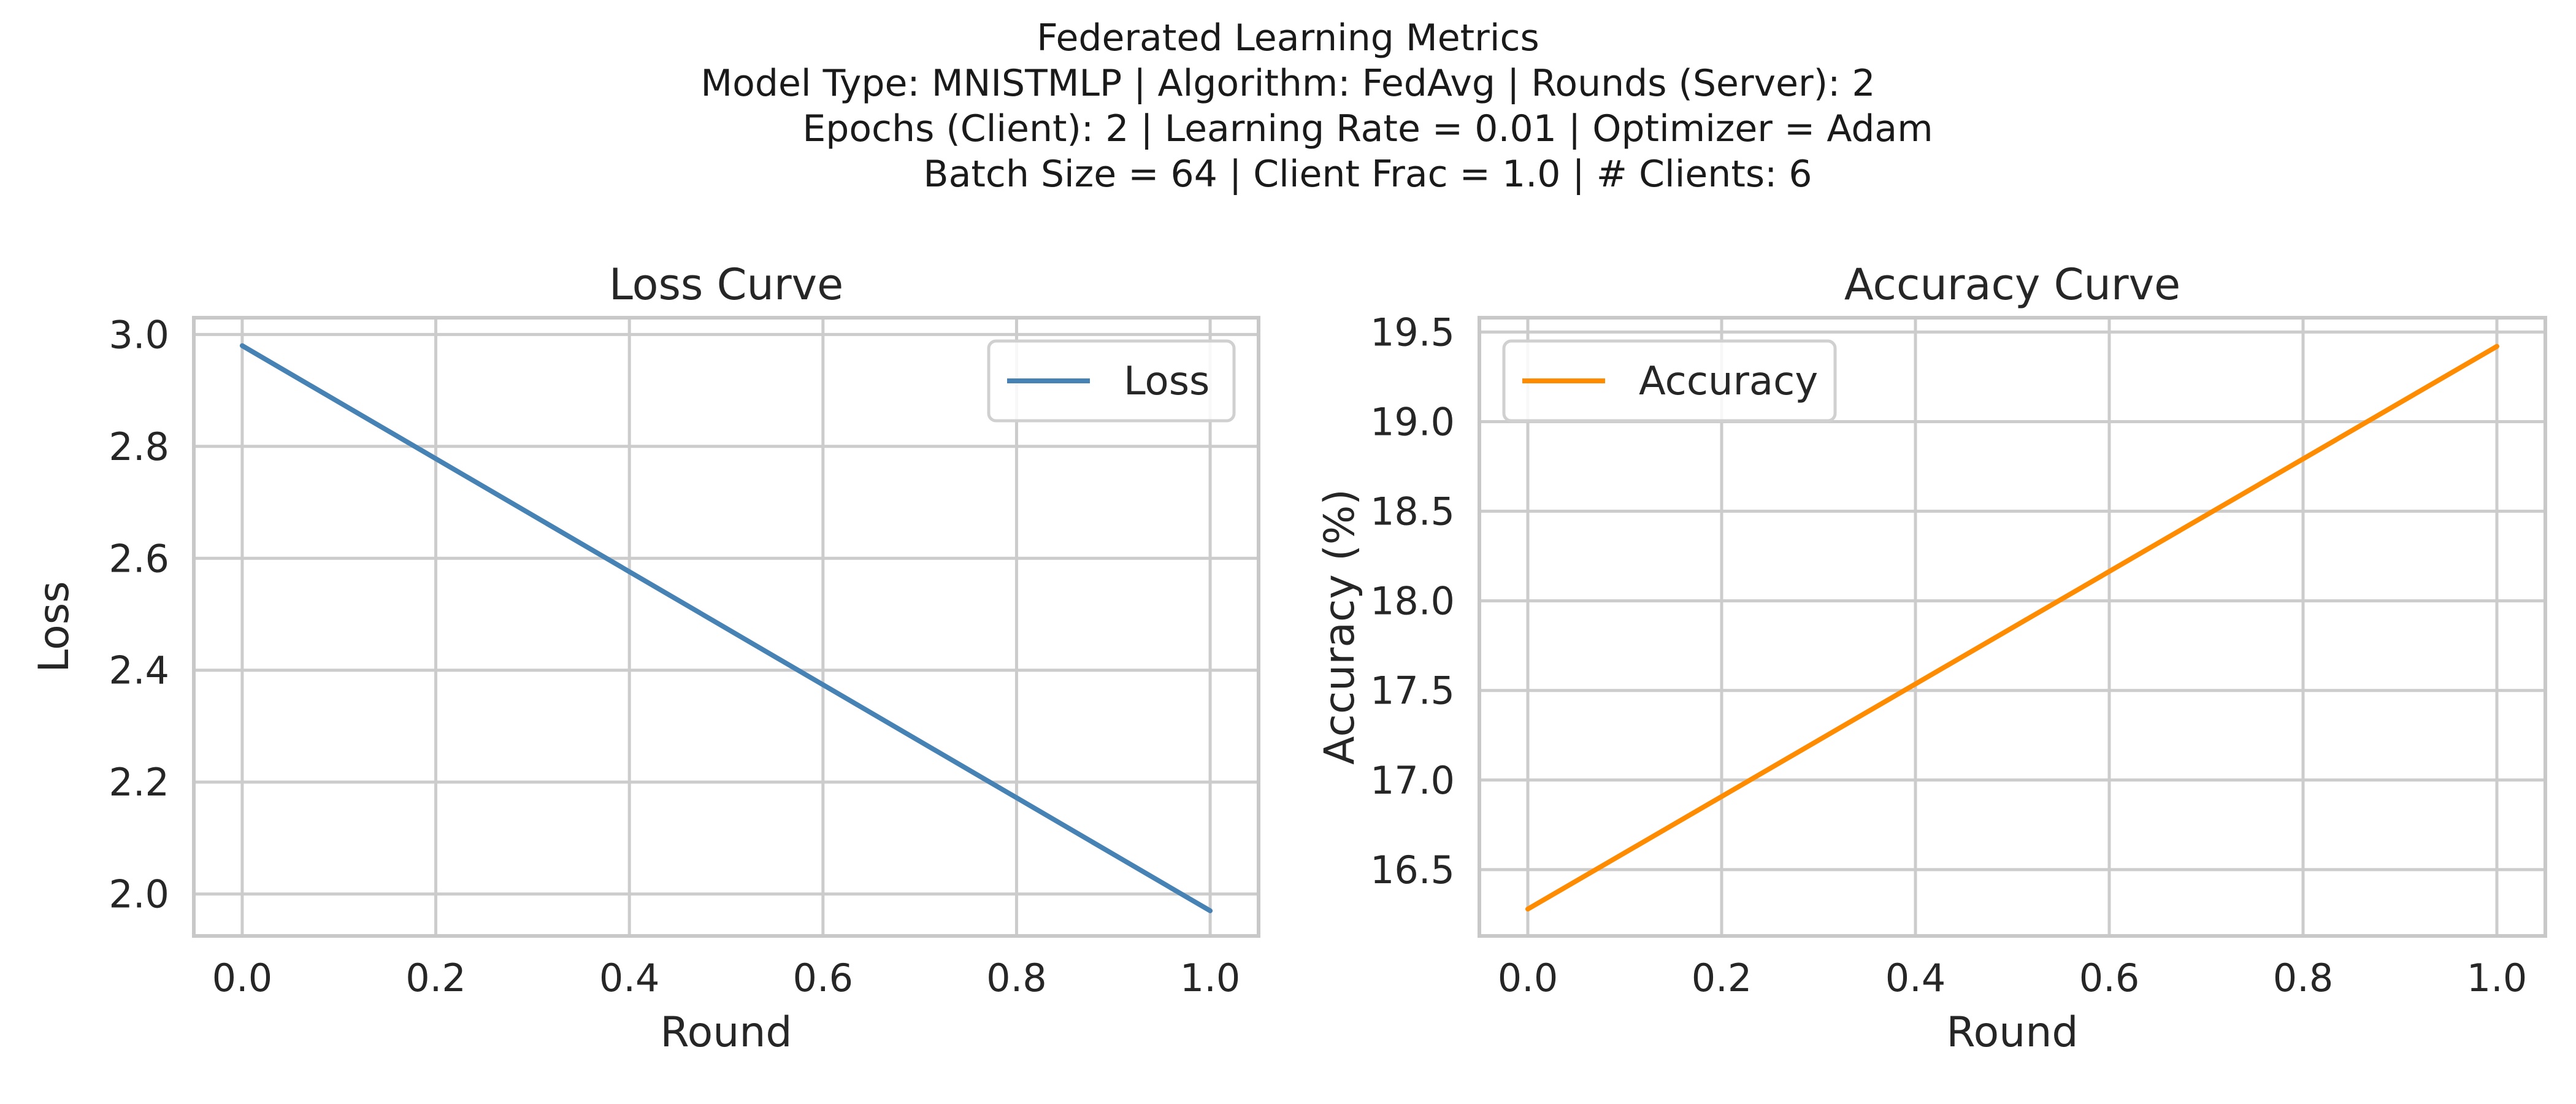 The width and height of the screenshot is (2576, 1104). Describe the element at coordinates (726, 284) in the screenshot. I see `chart-title: Loss Curve` at that location.